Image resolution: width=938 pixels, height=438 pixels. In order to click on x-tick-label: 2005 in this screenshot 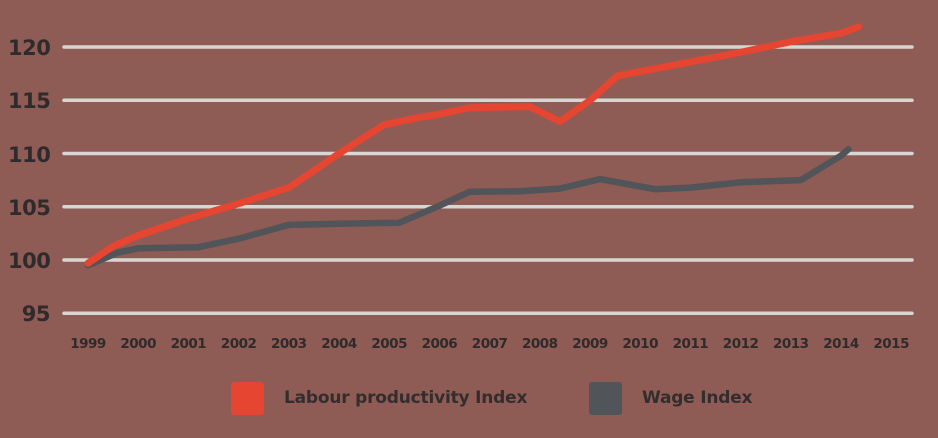, I will do `click(389, 344)`.